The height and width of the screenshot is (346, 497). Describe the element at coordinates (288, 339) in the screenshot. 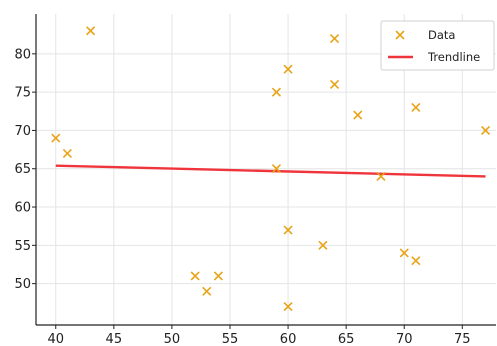

I see `x-tick-label: 60` at that location.